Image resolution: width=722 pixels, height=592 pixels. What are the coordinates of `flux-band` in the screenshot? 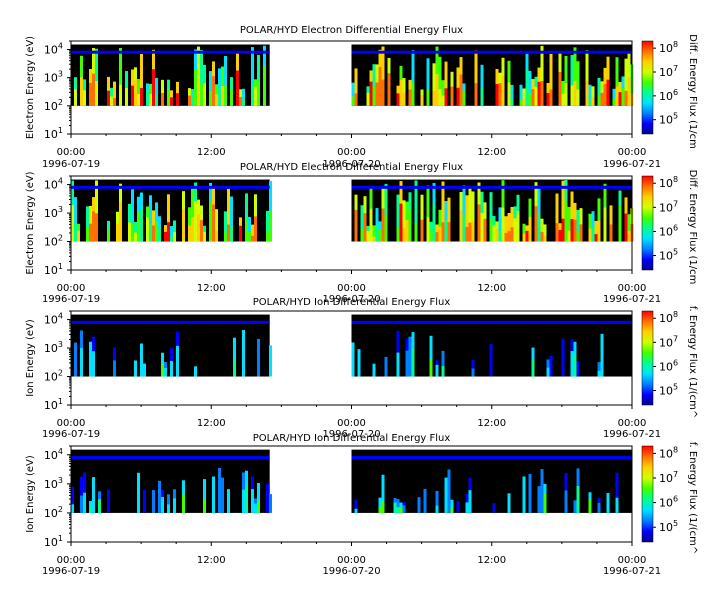 It's located at (491, 458).